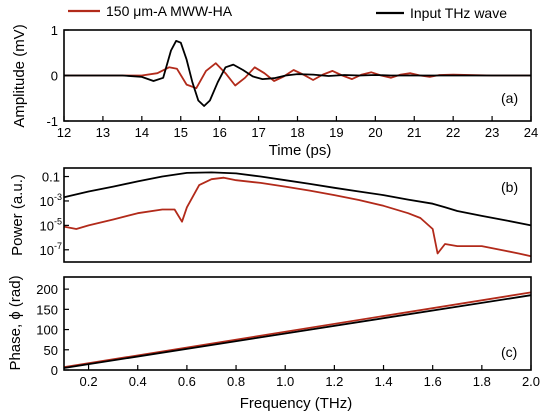 The image size is (550, 415). Describe the element at coordinates (336, 132) in the screenshot. I see `panel-a-xtick-label: 19` at that location.